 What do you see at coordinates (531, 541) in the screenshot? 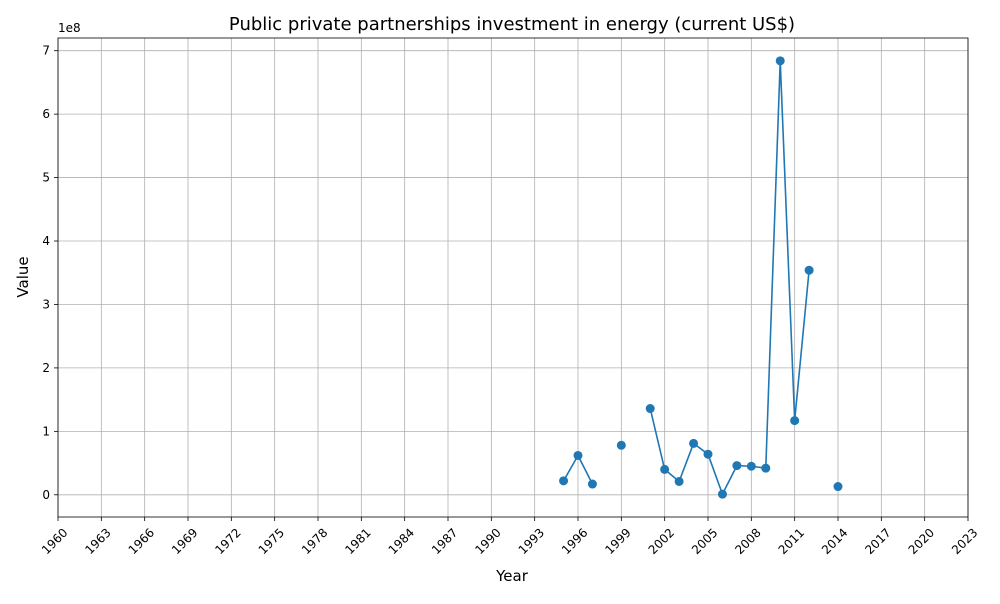
I see `x-tick-label: 1993` at bounding box center [531, 541].